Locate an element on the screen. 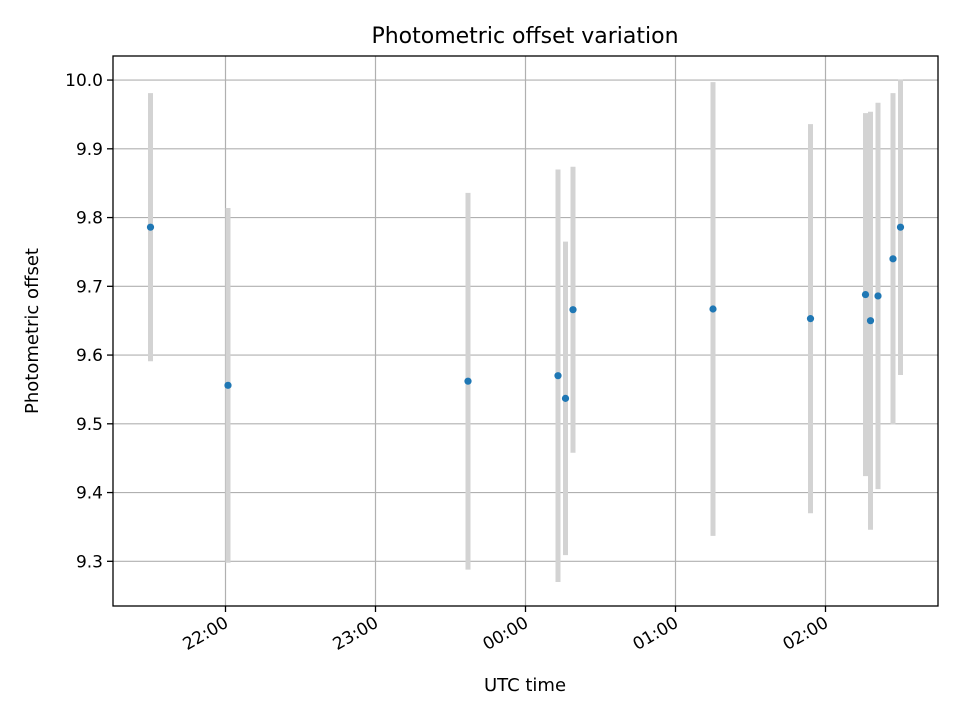 This screenshot has width=960, height=720. y-tick-label: 9.8 is located at coordinates (89, 219).